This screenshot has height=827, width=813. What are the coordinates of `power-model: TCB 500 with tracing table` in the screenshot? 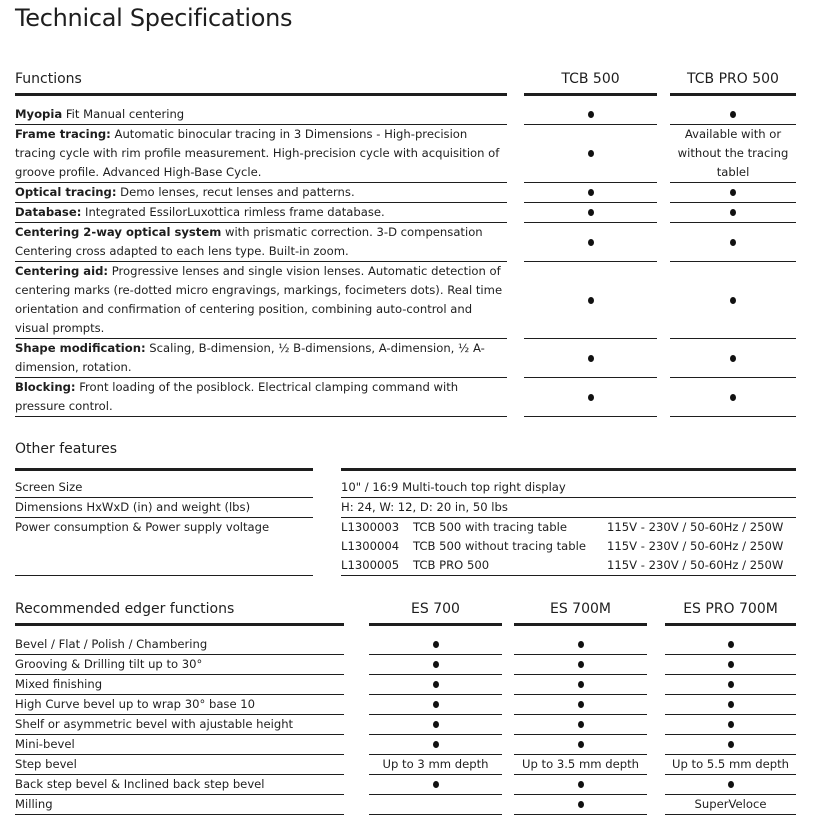 It's located at (490, 527).